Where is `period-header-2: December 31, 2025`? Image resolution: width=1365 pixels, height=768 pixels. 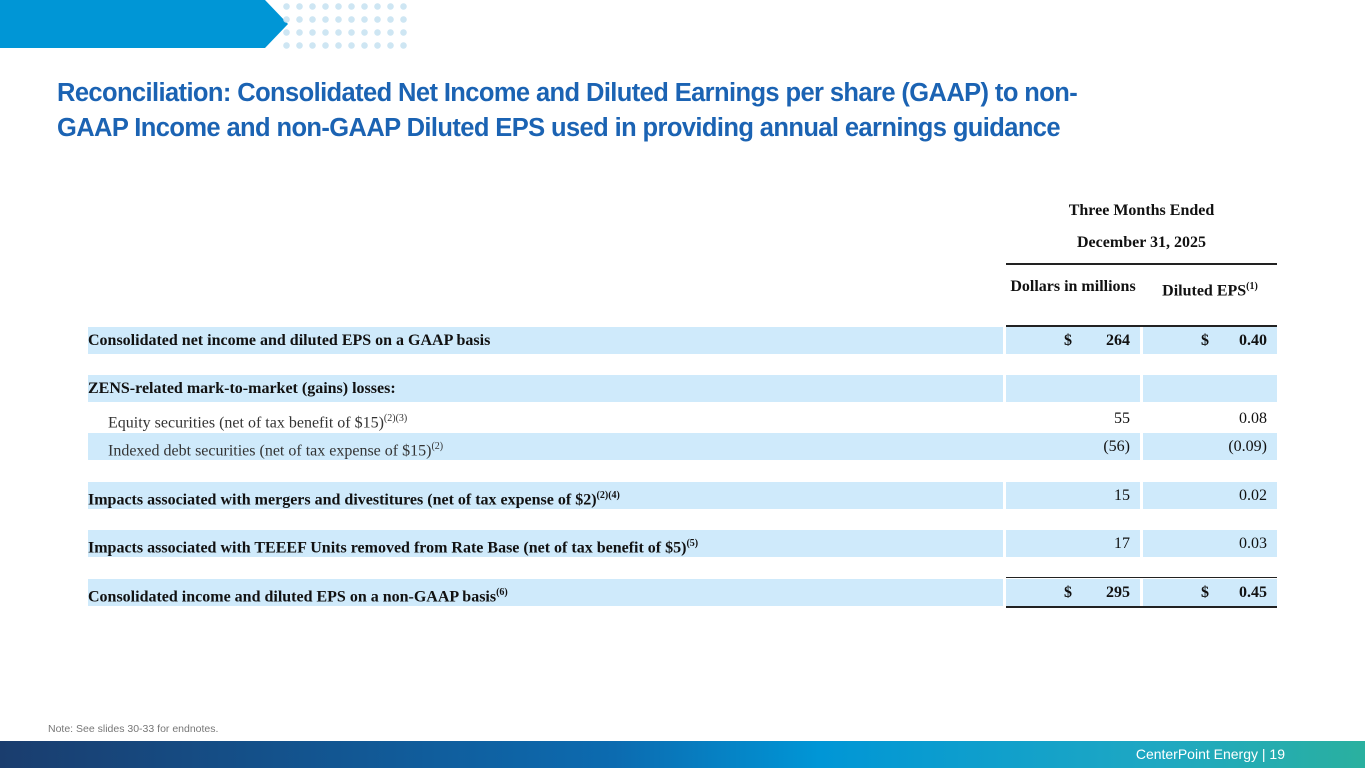 period-header-2: December 31, 2025 is located at coordinates (1141, 242).